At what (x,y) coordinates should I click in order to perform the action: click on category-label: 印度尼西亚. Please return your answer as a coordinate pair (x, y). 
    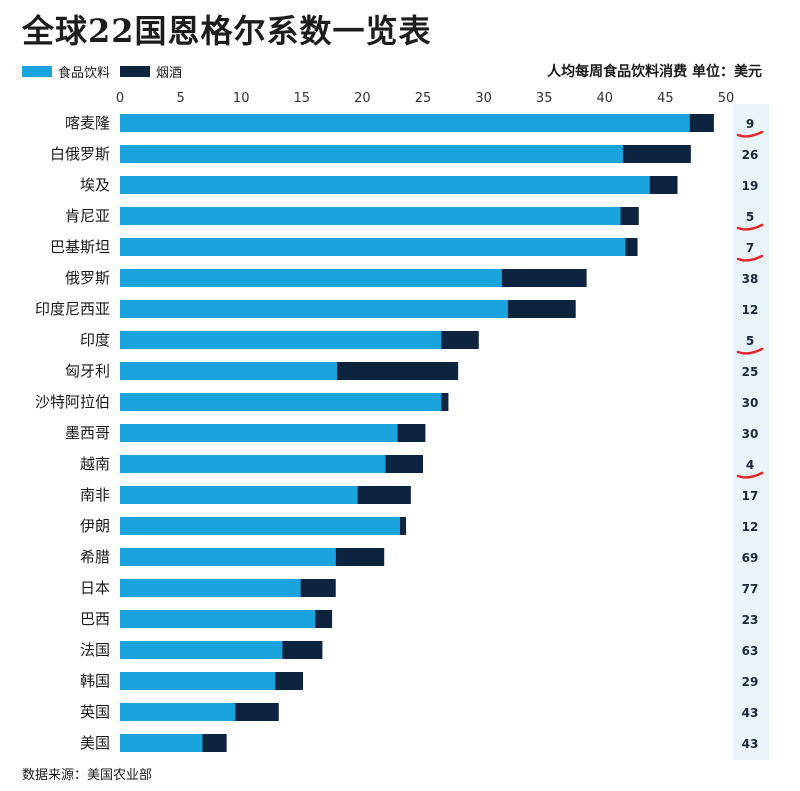
    Looking at the image, I should click on (72, 309).